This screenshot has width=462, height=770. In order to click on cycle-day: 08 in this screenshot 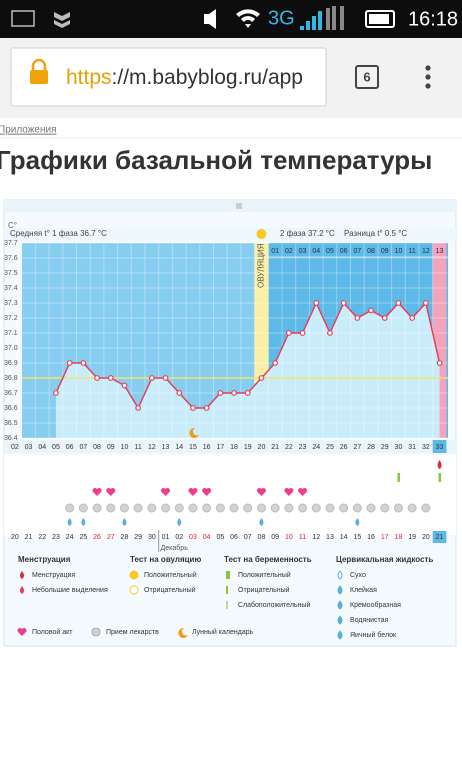, I will do `click(97, 447)`.